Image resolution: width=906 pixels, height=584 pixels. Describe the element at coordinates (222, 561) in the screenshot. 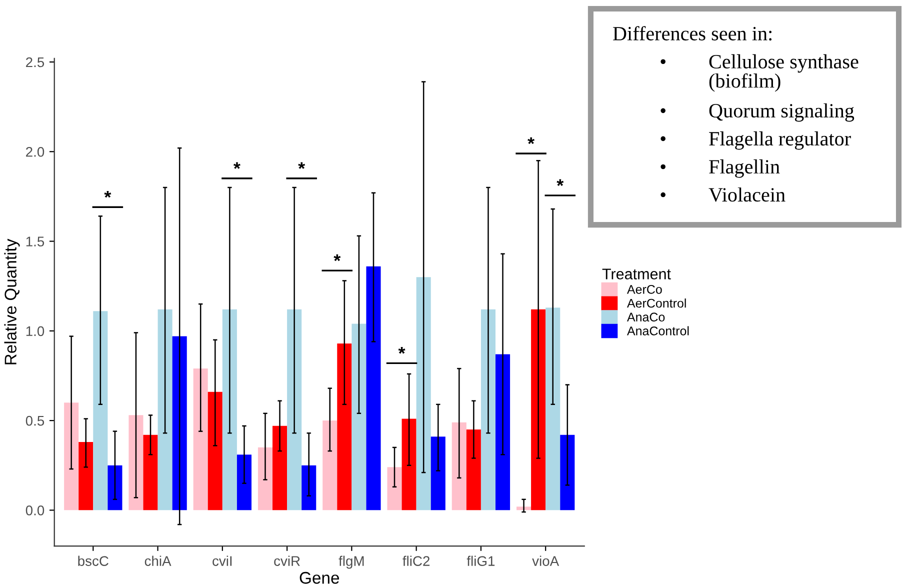

I see `x-tick-label: cviI` at that location.